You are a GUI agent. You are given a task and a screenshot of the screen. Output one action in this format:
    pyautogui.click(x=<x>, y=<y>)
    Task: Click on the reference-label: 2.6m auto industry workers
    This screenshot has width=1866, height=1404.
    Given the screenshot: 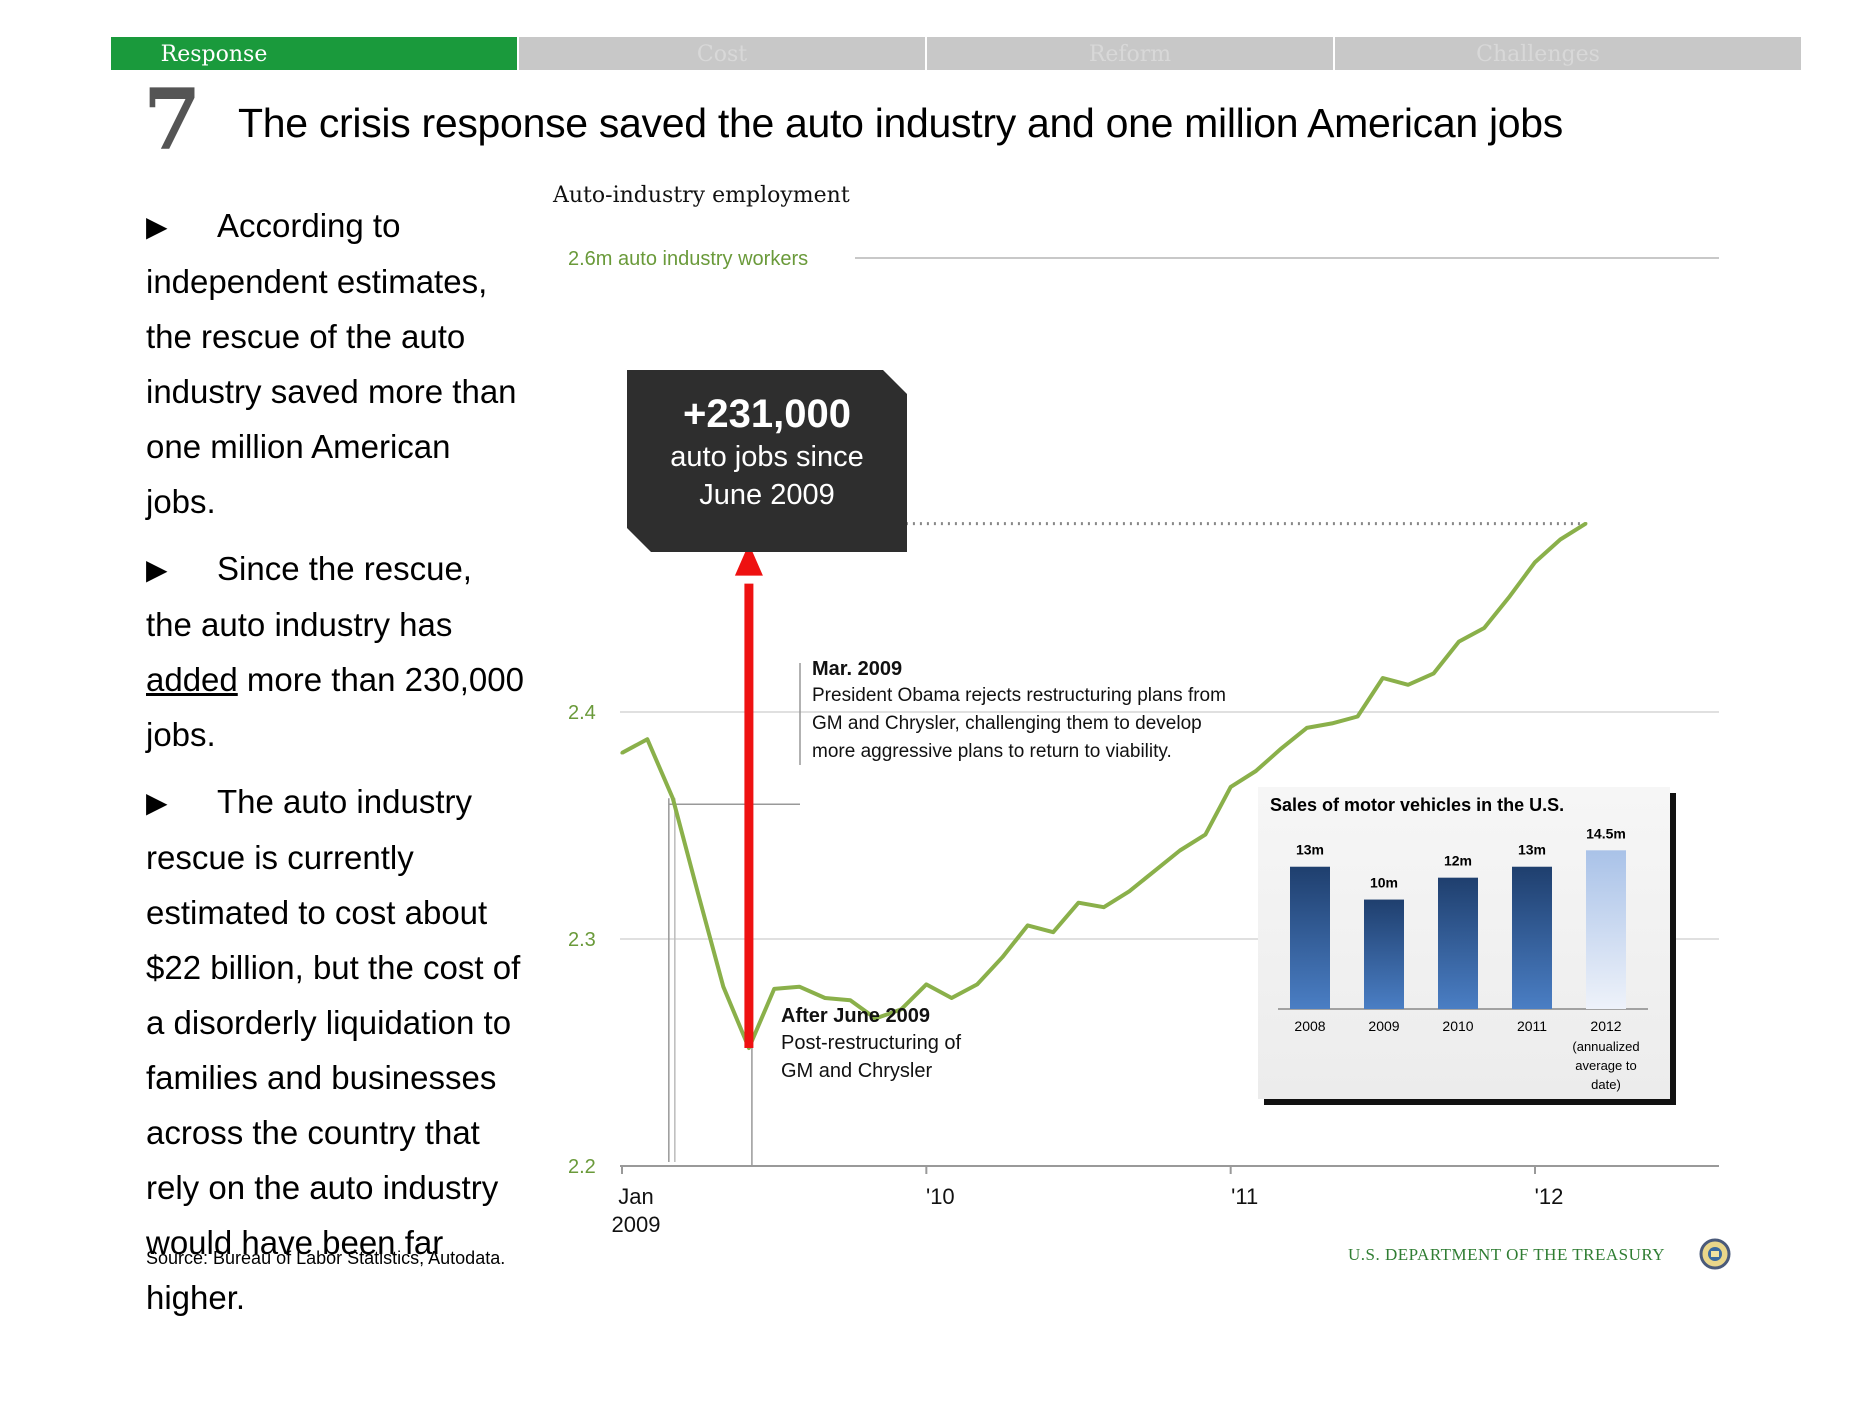 What is the action you would take?
    pyautogui.click(x=688, y=259)
    